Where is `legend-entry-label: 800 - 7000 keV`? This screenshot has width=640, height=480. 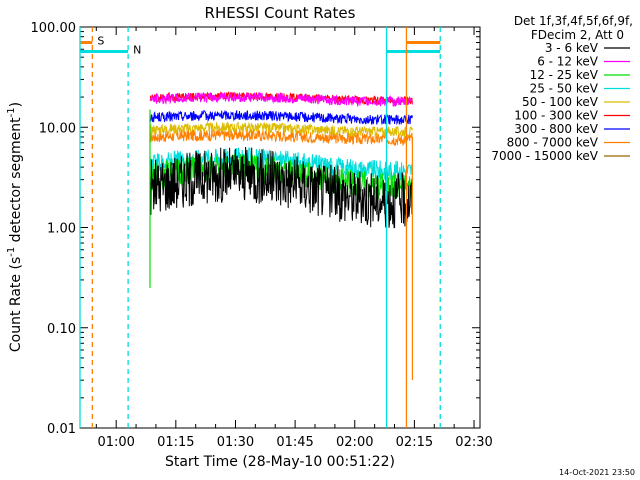 legend-entry-label: 800 - 7000 keV is located at coordinates (553, 143).